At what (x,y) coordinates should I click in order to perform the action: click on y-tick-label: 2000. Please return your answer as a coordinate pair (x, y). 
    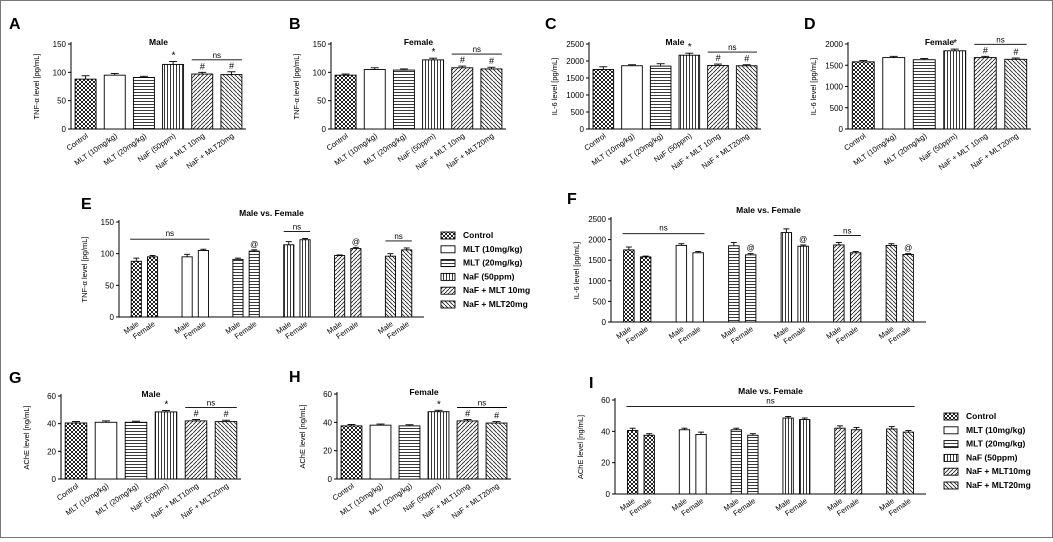
    Looking at the image, I should click on (834, 44).